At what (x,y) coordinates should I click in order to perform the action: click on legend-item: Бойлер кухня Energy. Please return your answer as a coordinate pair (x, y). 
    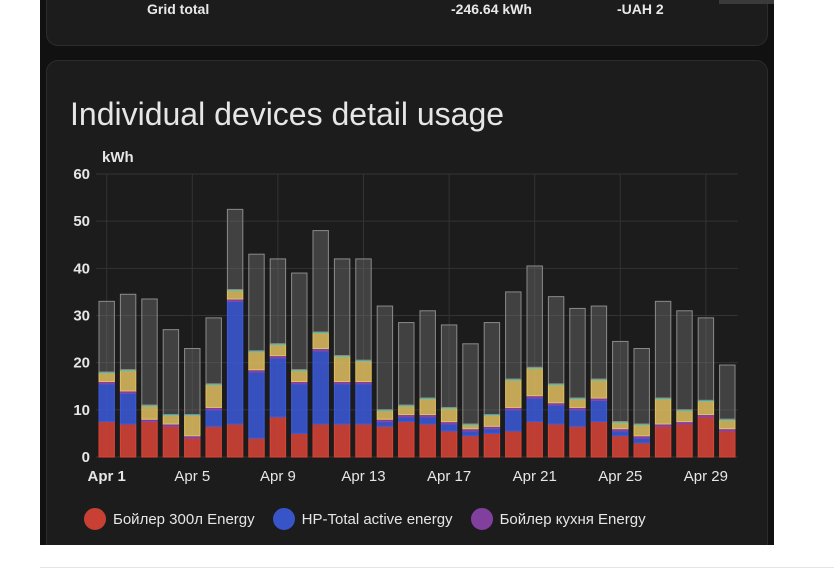
    Looking at the image, I should click on (558, 519).